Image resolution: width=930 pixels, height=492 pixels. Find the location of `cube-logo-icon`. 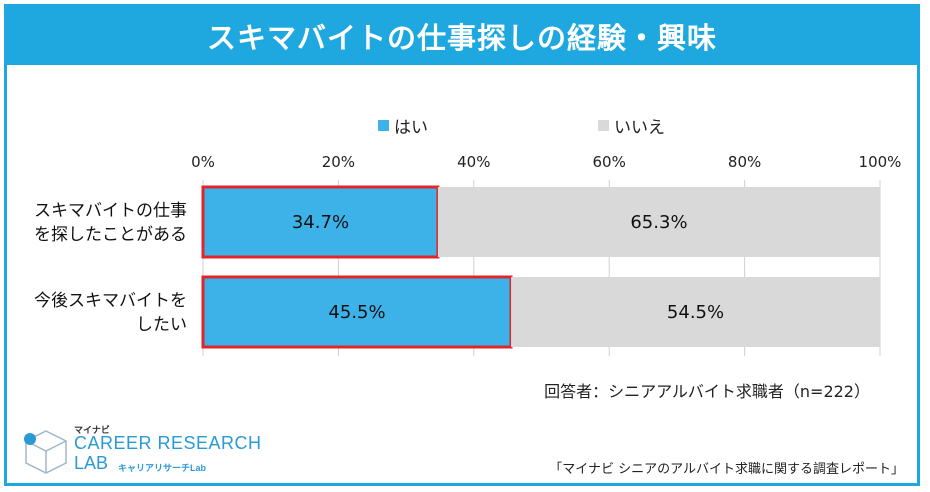

cube-logo-icon is located at coordinates (45, 452).